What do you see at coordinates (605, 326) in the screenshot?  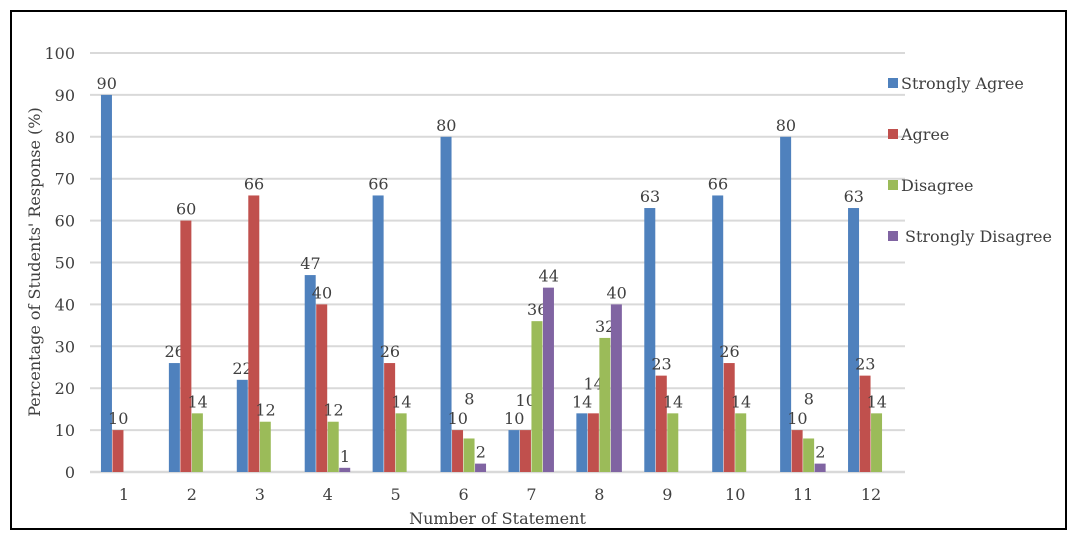 I see `data-label: 32` at bounding box center [605, 326].